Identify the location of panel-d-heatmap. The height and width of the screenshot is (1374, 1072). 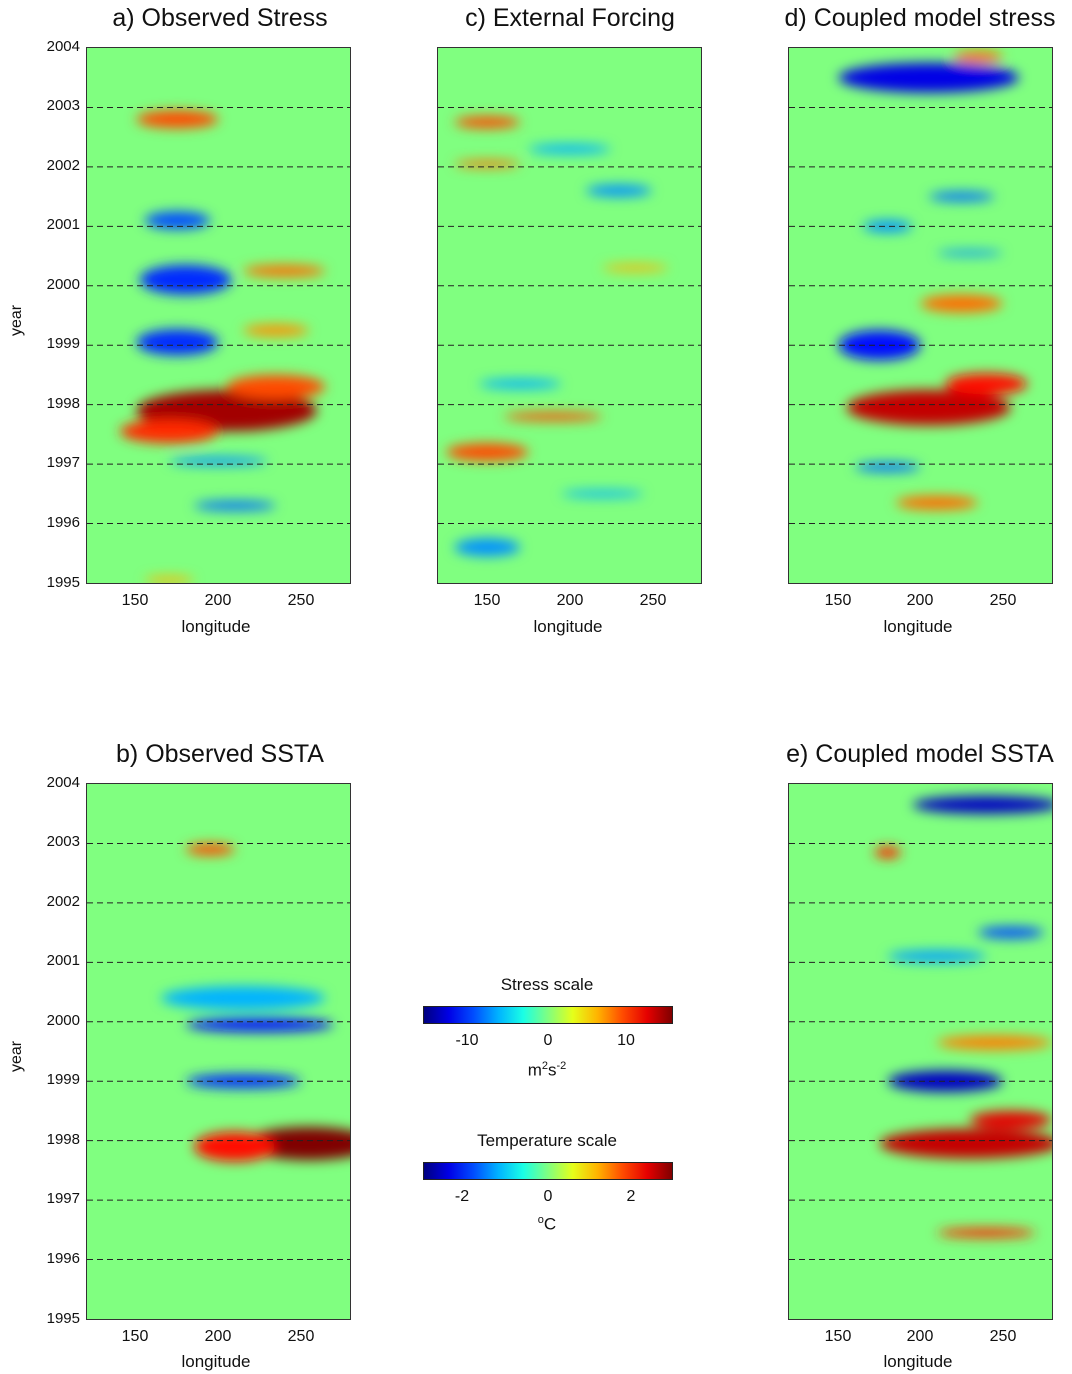
(920, 315).